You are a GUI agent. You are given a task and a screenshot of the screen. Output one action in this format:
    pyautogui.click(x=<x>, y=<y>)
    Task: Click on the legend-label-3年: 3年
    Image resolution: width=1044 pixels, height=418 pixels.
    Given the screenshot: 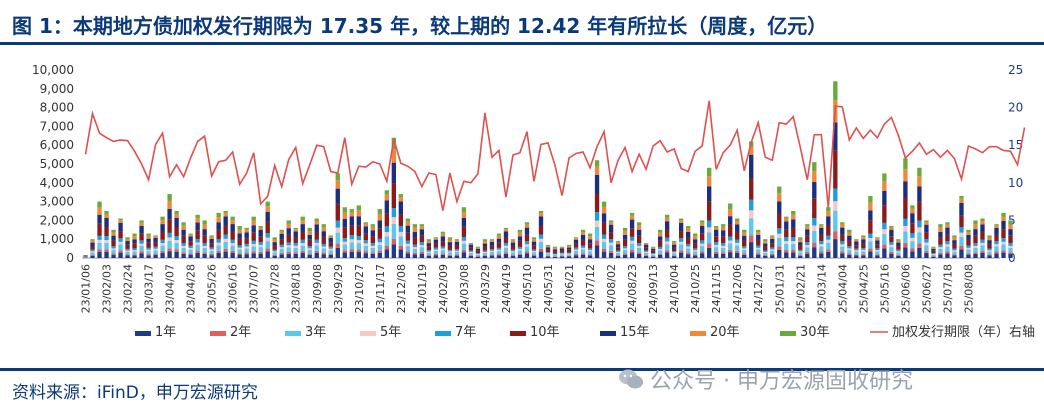 What is the action you would take?
    pyautogui.click(x=315, y=332)
    